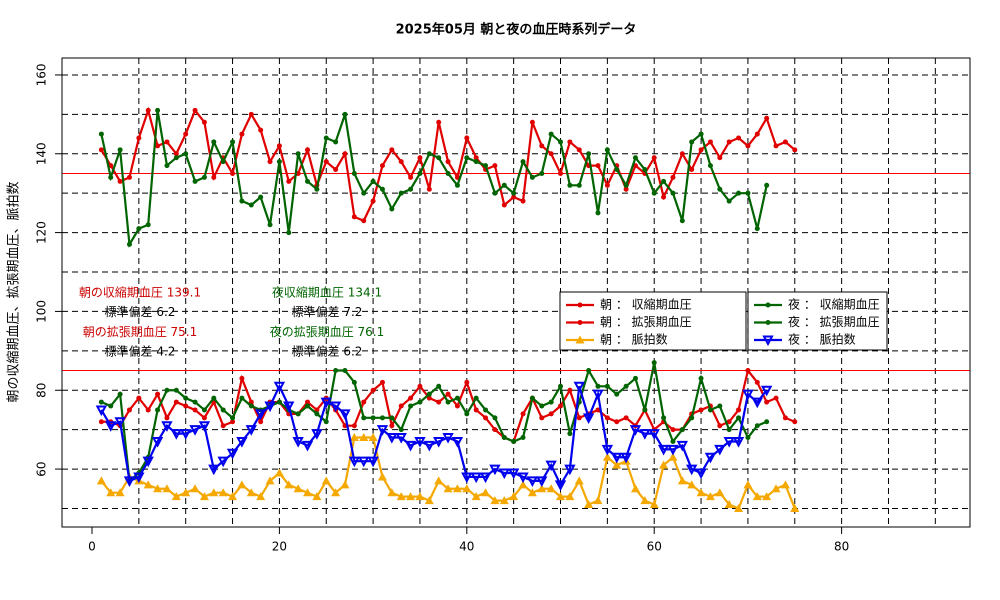 The image size is (1000, 600). I want to click on annotation: 標準偏差 6.2, so click(140, 311).